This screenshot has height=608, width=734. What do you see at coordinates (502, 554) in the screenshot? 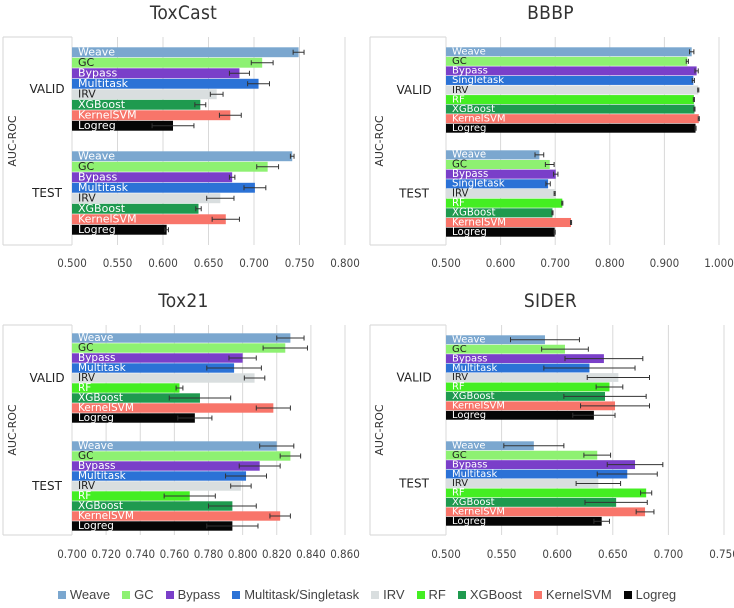
I see `x-tick-label: 0.550` at bounding box center [502, 554].